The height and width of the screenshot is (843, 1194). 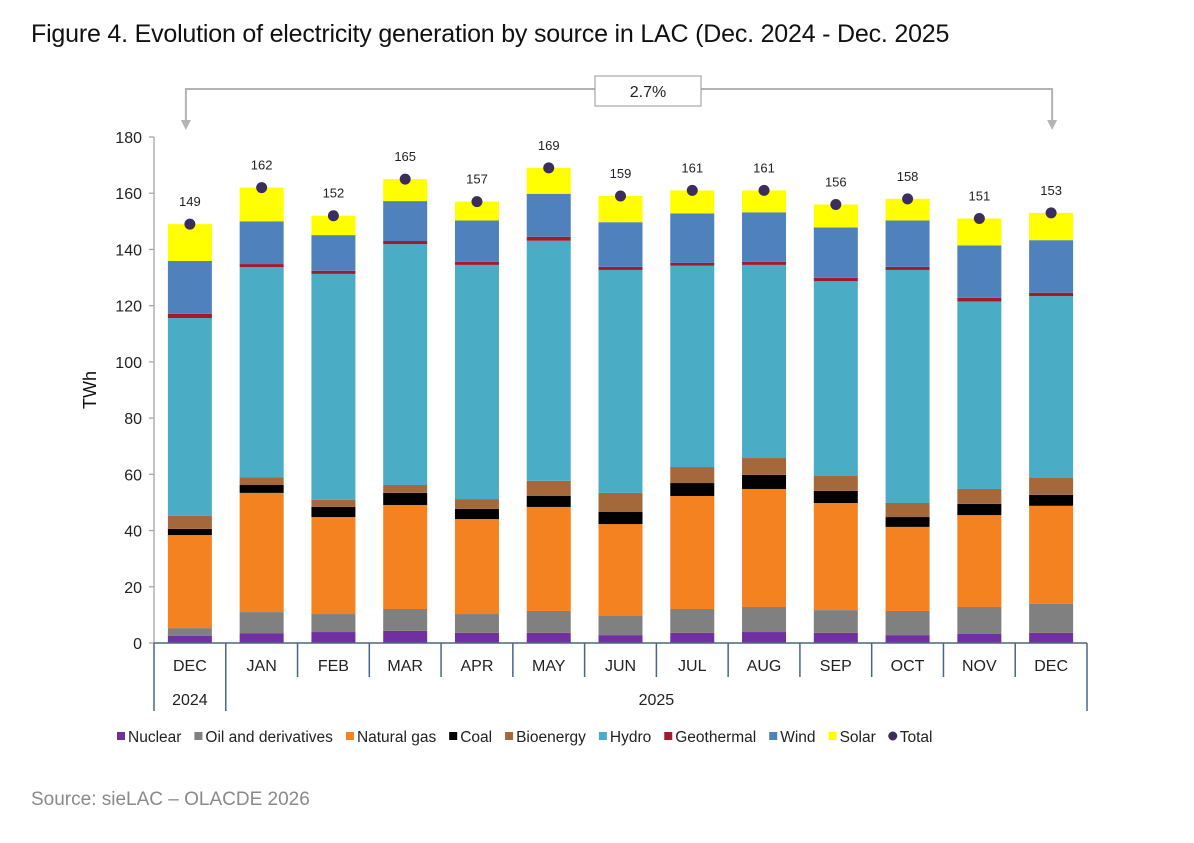 I want to click on x-tick-label: NOV, so click(x=979, y=666).